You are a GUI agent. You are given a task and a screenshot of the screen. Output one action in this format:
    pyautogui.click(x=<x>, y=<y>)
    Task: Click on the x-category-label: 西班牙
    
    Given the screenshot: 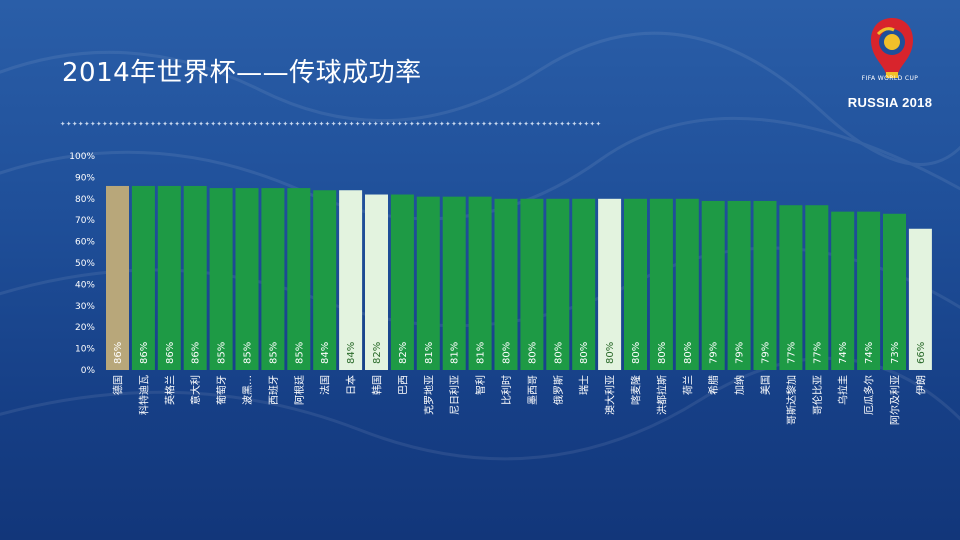 What is the action you would take?
    pyautogui.click(x=274, y=390)
    